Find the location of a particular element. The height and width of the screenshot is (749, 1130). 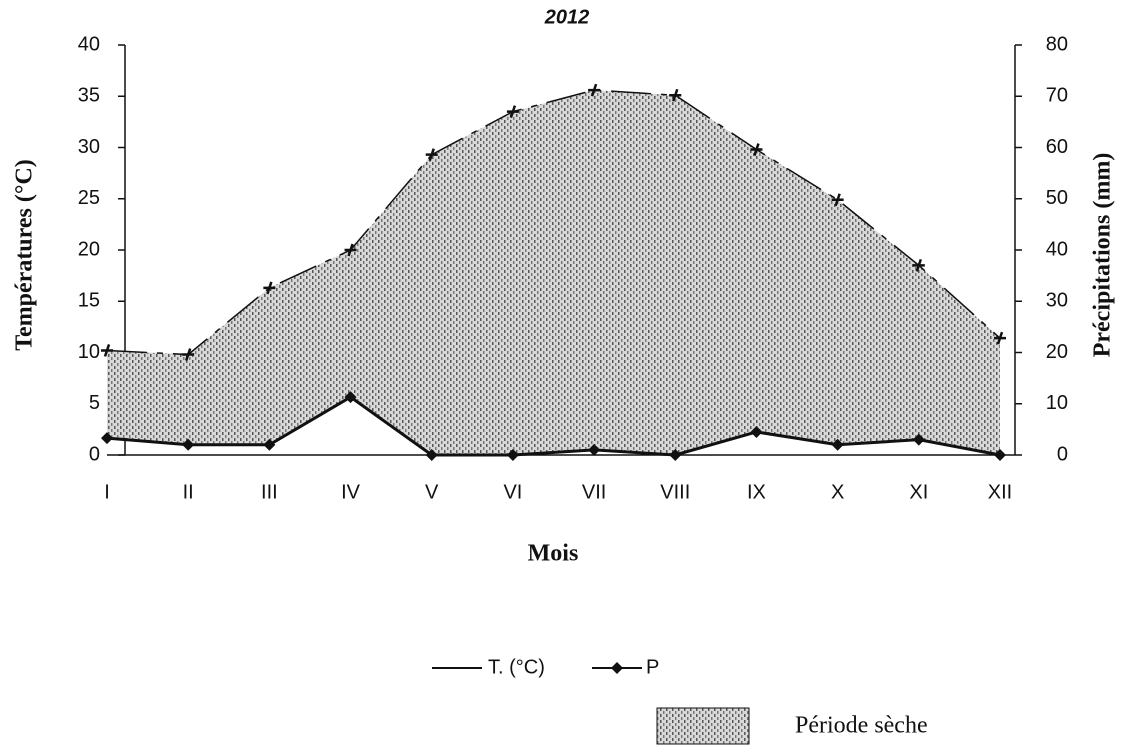

y2-tick-label: 20 is located at coordinates (1057, 352).